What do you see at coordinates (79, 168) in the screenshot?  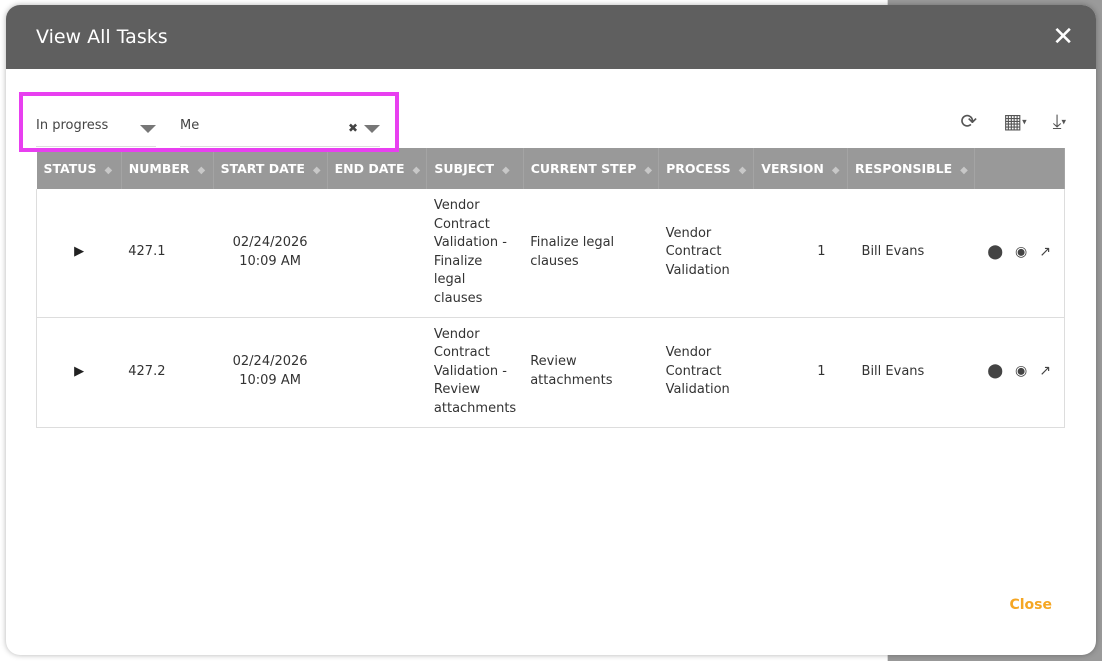 I see `header-status: STATUS ◆` at bounding box center [79, 168].